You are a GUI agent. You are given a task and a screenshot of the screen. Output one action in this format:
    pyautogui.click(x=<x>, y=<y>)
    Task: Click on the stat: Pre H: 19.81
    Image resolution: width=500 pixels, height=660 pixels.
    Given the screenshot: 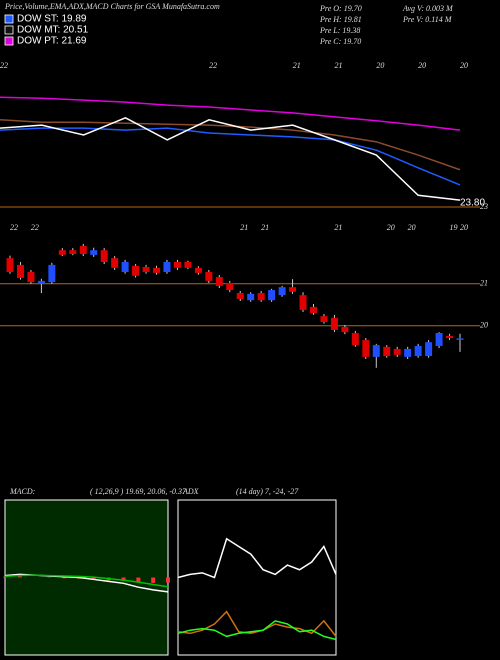 What is the action you would take?
    pyautogui.click(x=340, y=19)
    